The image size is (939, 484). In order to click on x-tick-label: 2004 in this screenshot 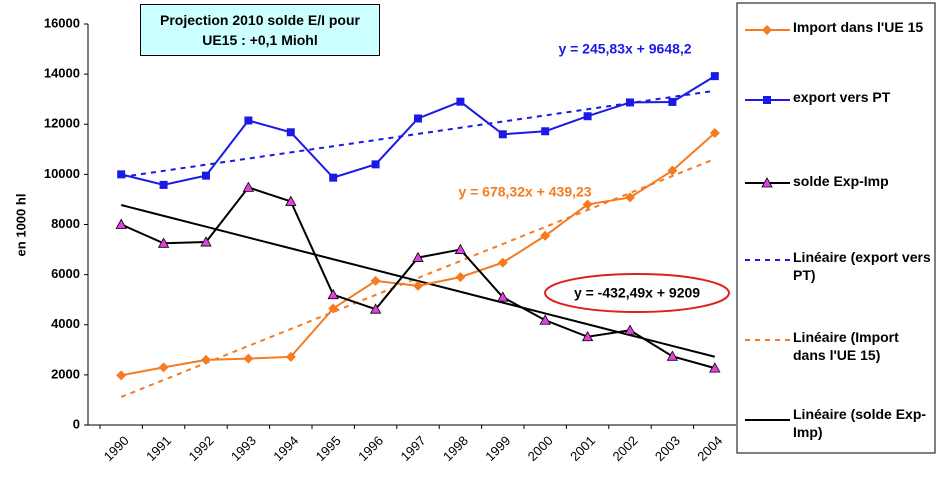, I will do `click(709, 448)`.